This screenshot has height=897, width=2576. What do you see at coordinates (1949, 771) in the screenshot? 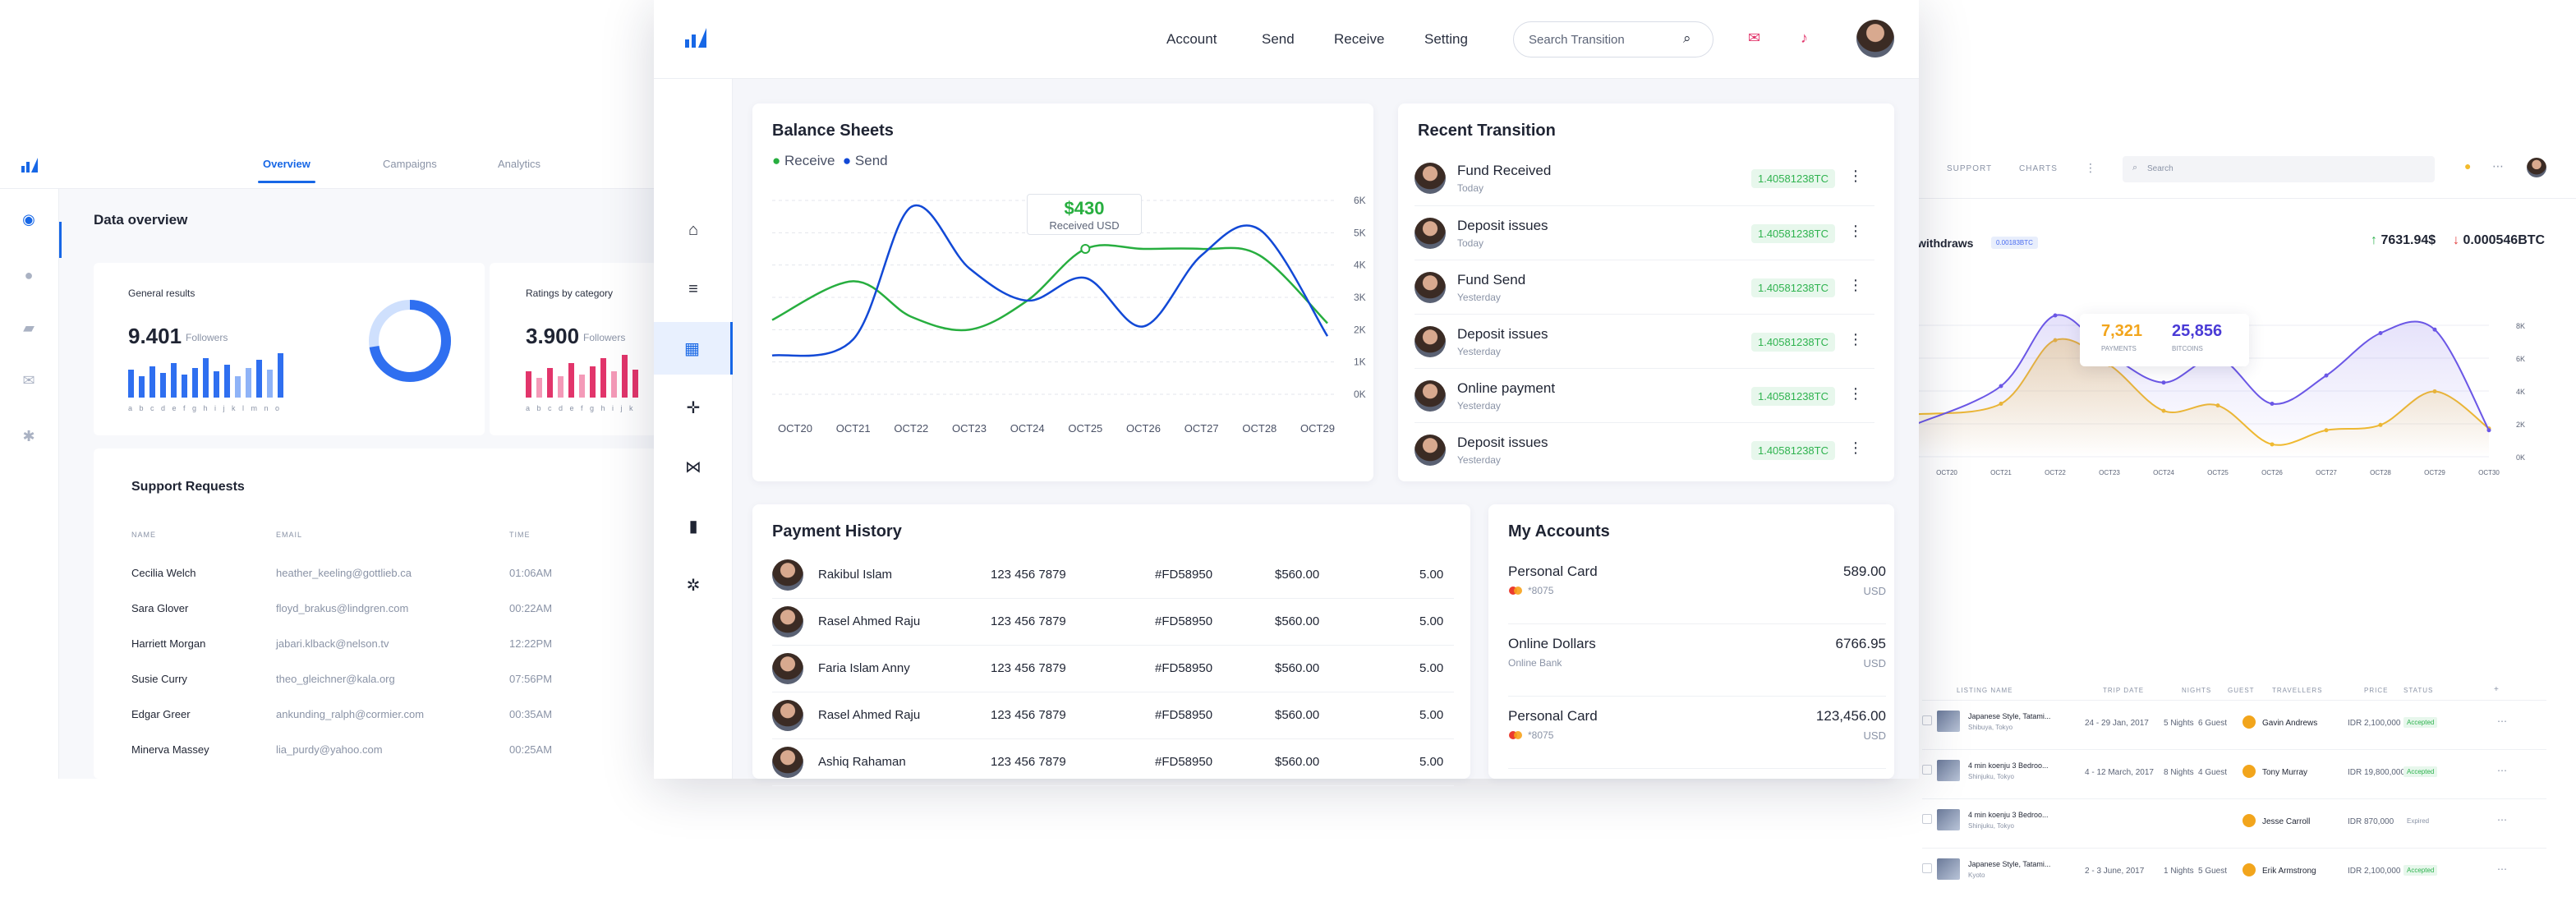
I see `listing-thumbnail` at bounding box center [1949, 771].